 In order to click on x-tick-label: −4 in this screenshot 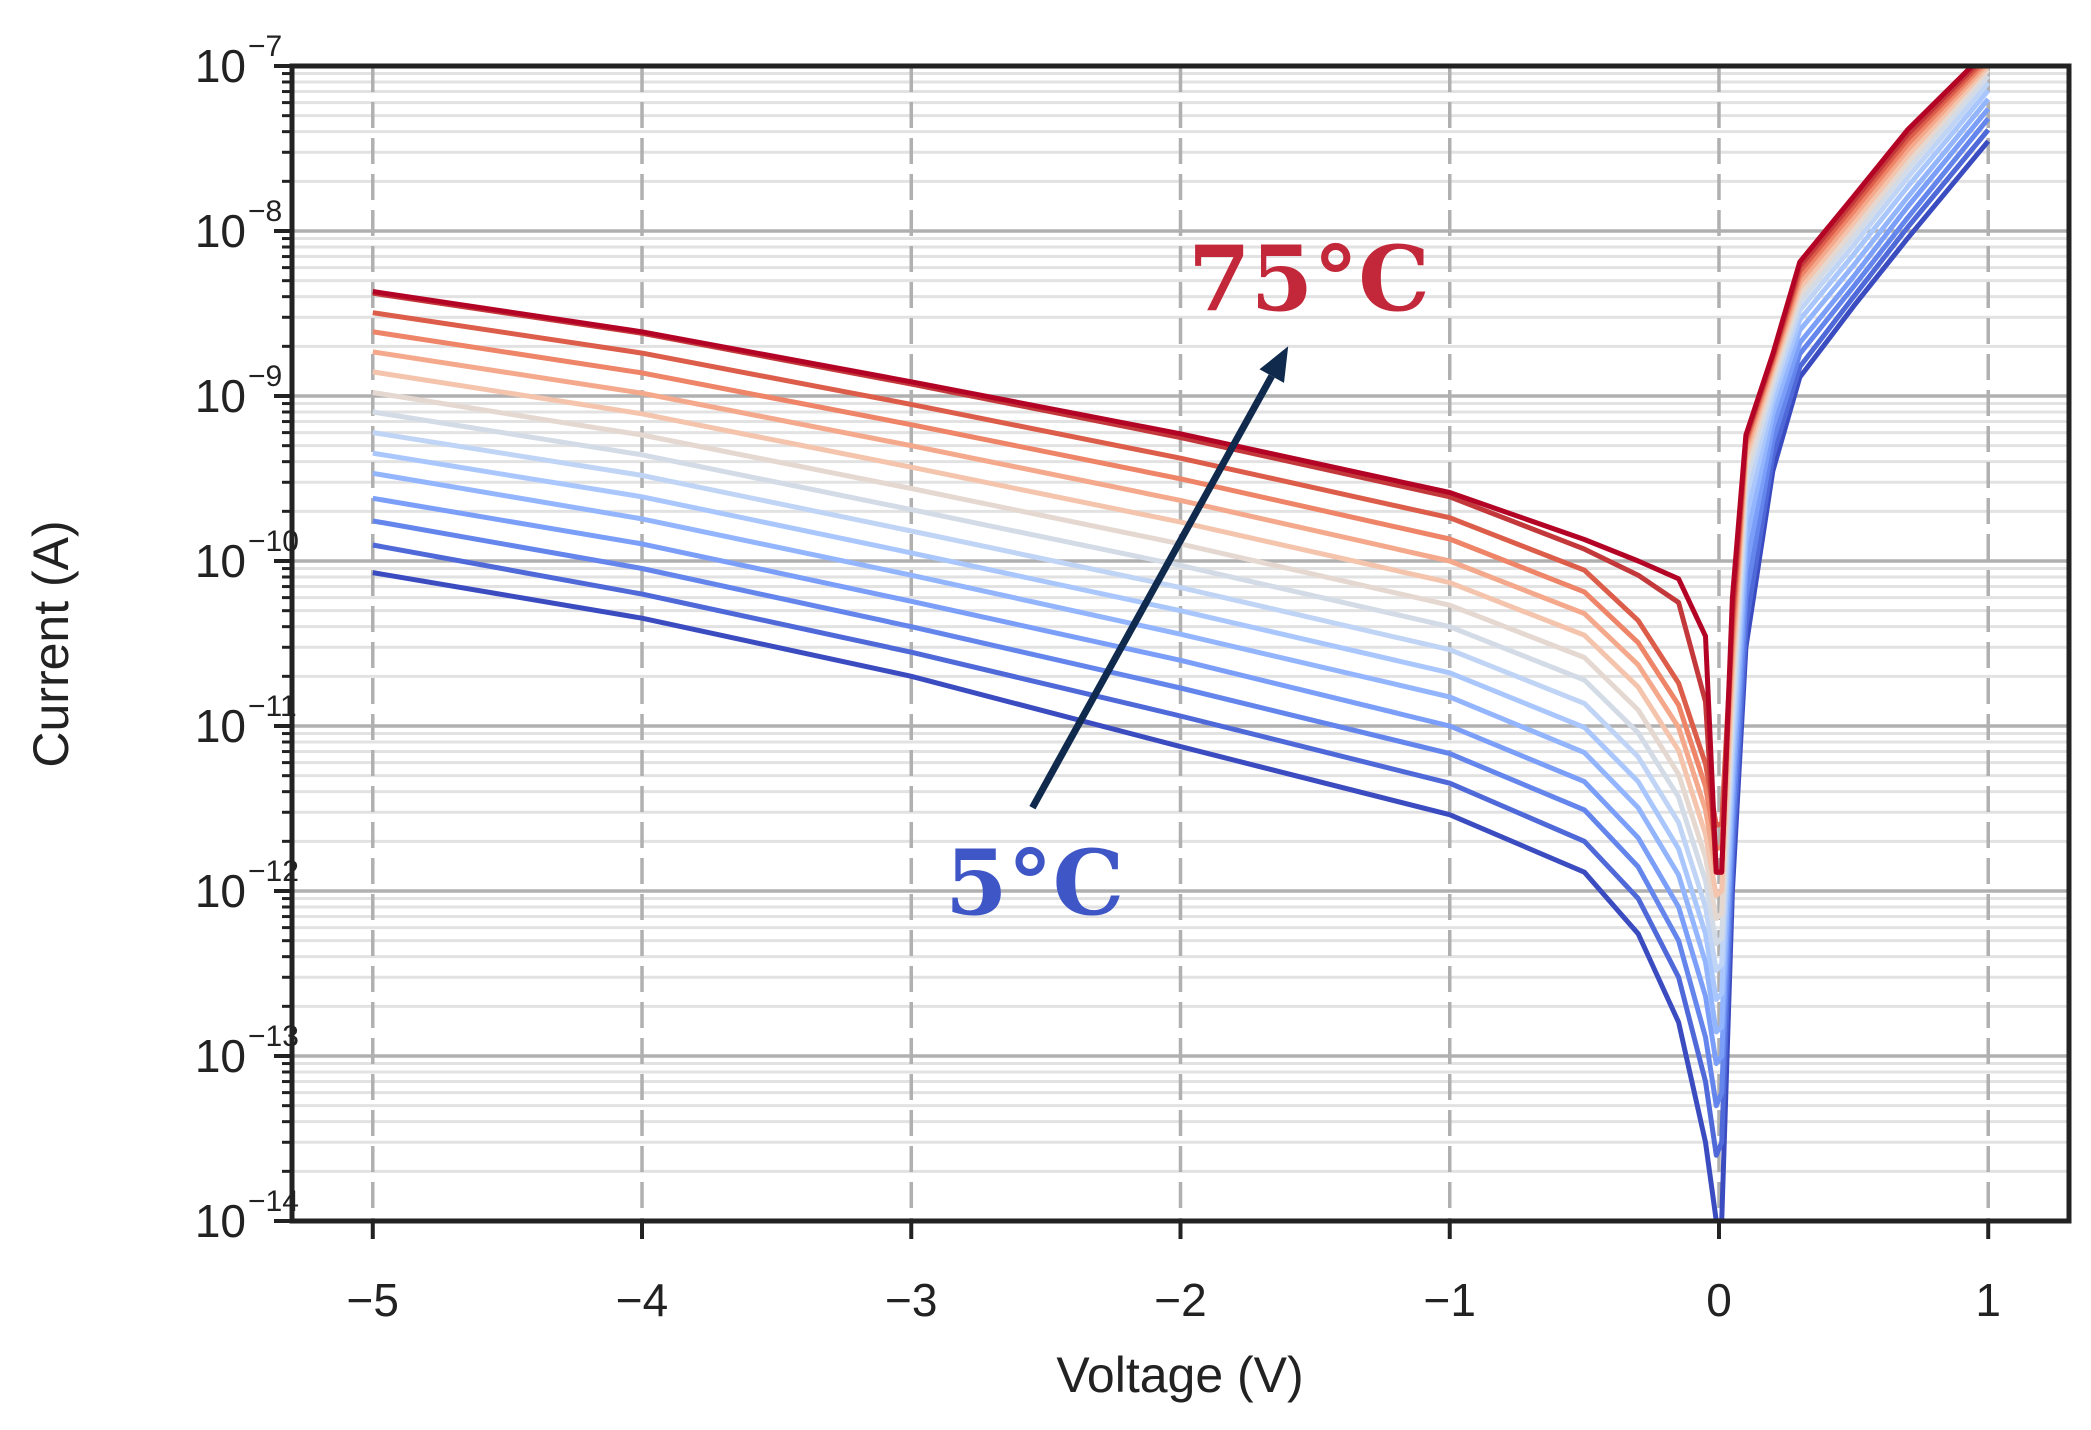, I will do `click(642, 1300)`.